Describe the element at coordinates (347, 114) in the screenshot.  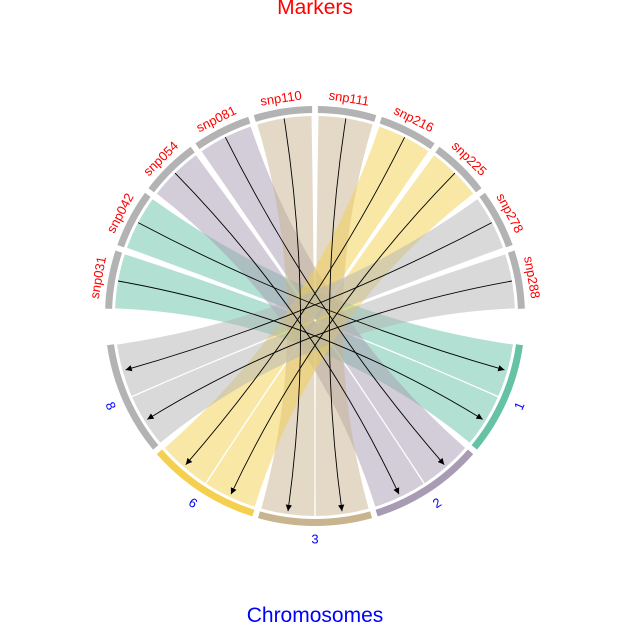
I see `sector-snp111` at that location.